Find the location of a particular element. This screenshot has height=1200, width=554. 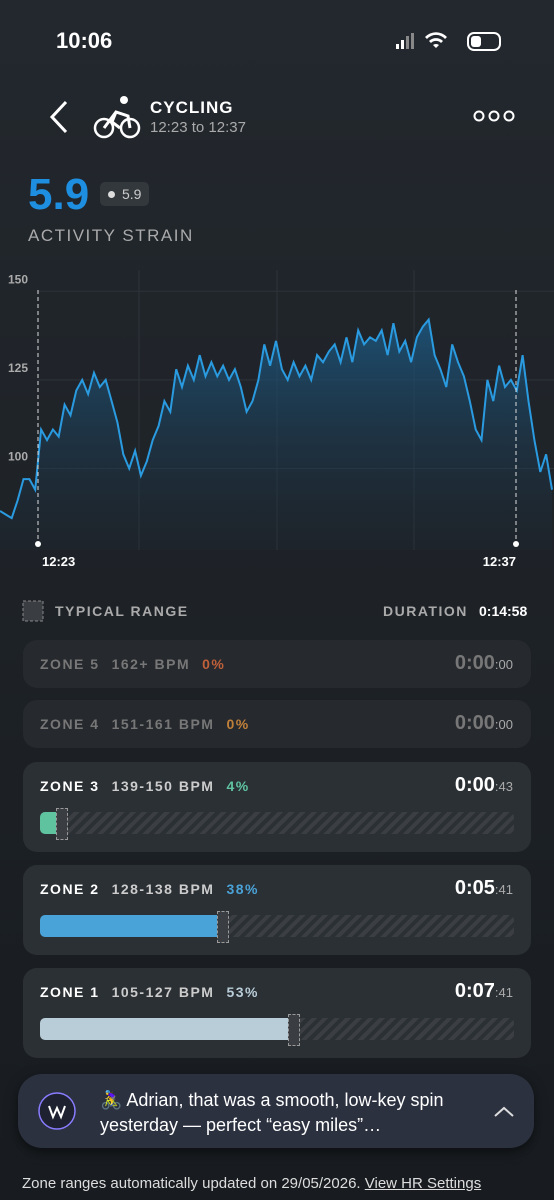

zone-card: ZONE 3 139-150 BPM 4% 0:00:43 is located at coordinates (277, 807).